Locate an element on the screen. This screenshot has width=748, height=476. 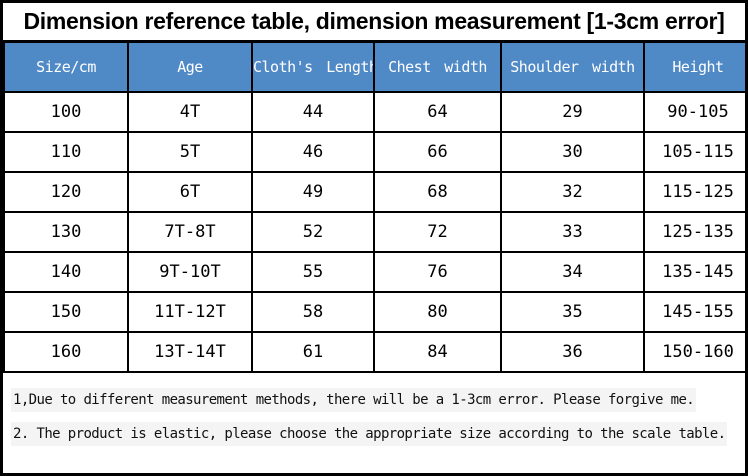
table-cell: 140 is located at coordinates (66, 272).